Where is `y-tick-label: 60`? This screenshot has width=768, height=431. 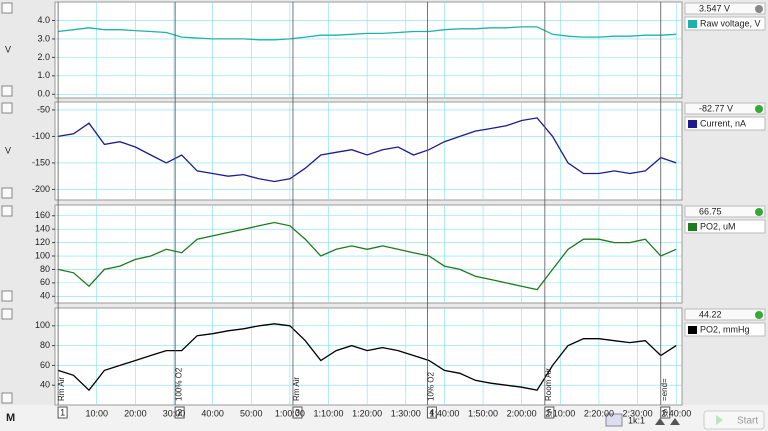
y-tick-label: 60 is located at coordinates (45, 365).